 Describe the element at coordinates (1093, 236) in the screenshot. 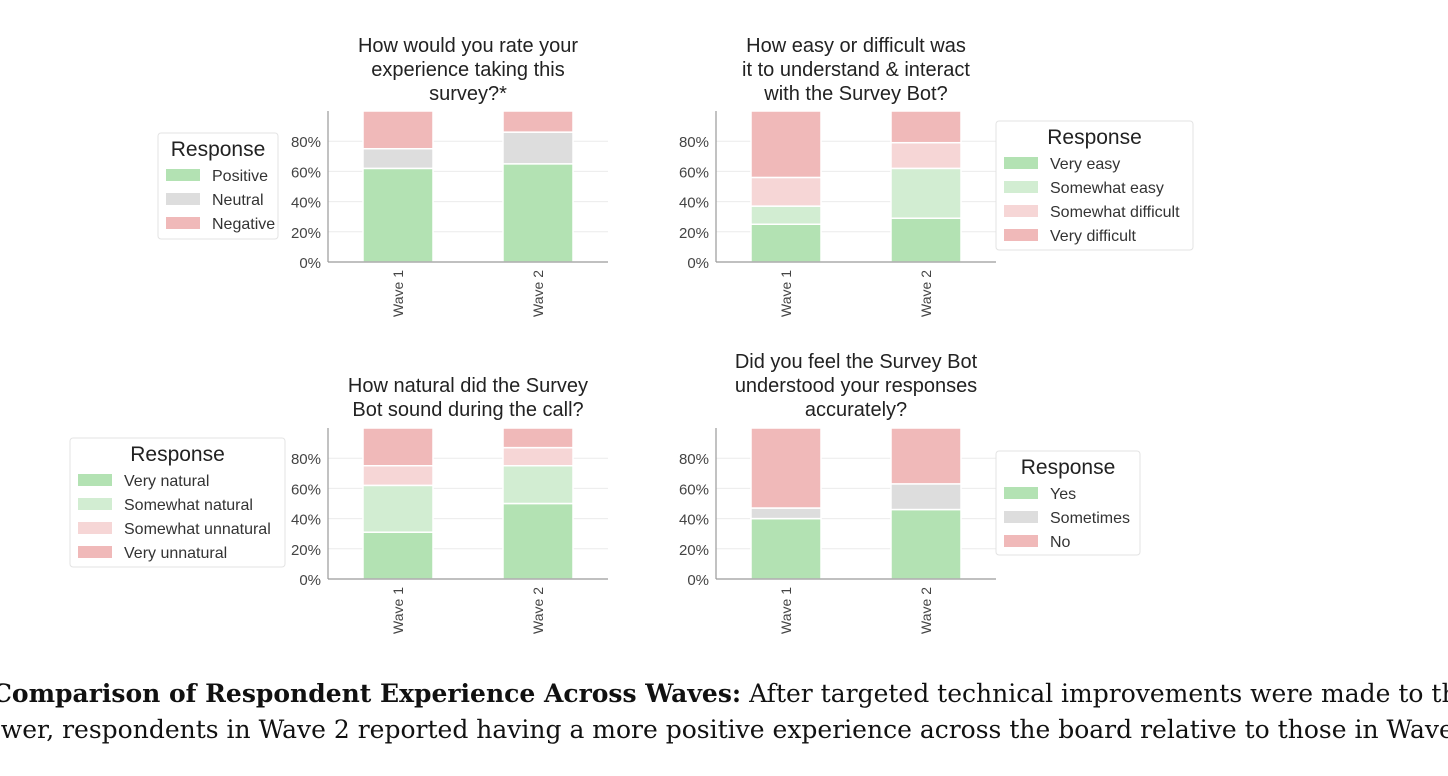

I see `legend-label: Very difficult` at that location.